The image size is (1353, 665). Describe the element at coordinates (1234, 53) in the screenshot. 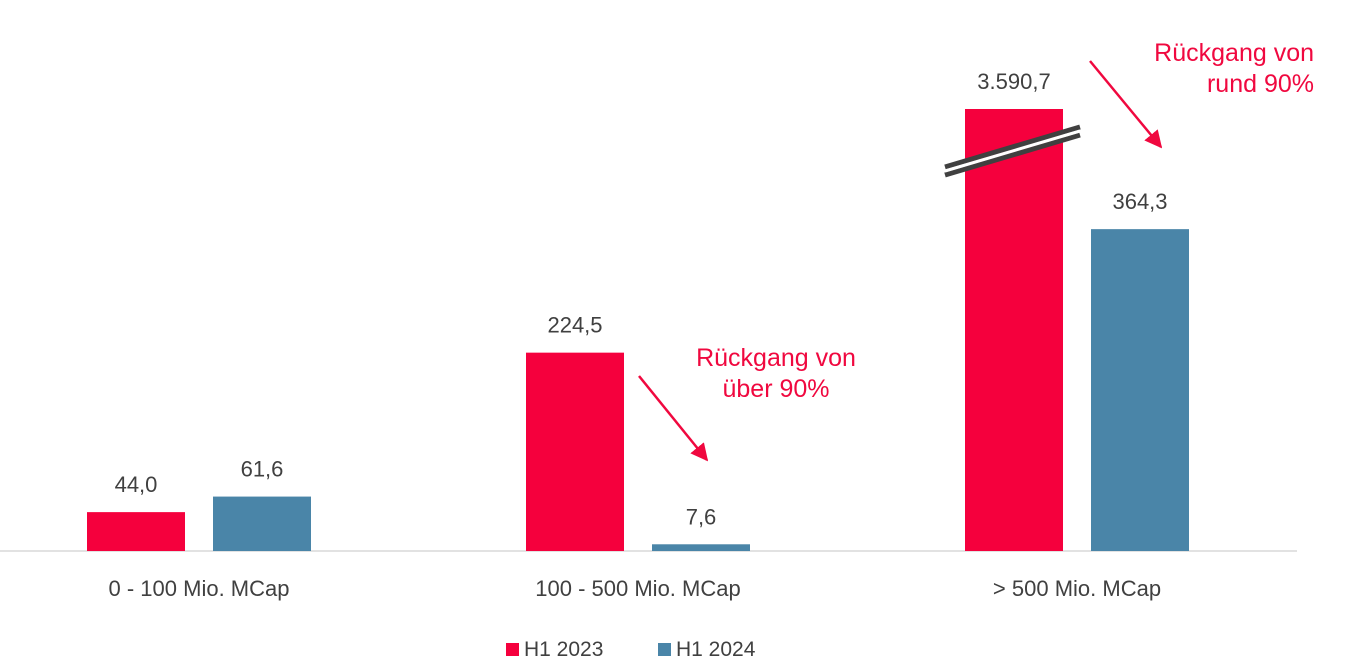

I see `annotation-2-line-1: Rückgang von` at that location.